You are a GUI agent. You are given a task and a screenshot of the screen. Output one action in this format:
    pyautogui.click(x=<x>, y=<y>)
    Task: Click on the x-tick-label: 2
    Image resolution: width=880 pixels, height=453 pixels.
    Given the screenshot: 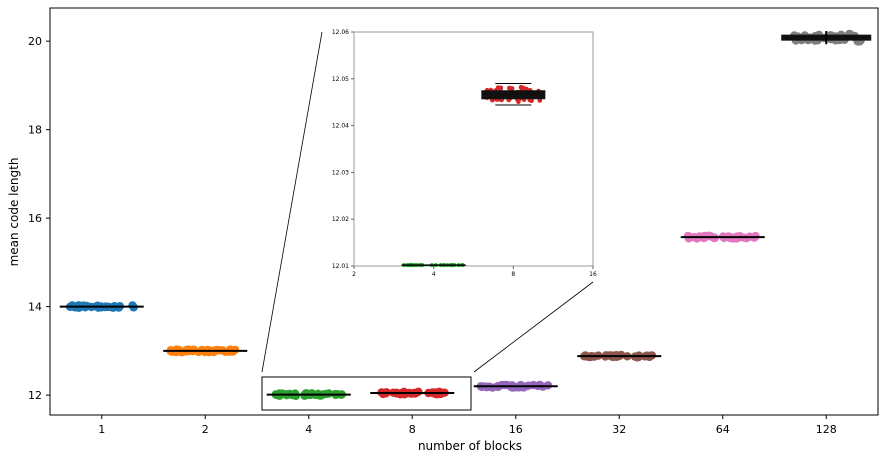 What is the action you would take?
    pyautogui.click(x=205, y=429)
    